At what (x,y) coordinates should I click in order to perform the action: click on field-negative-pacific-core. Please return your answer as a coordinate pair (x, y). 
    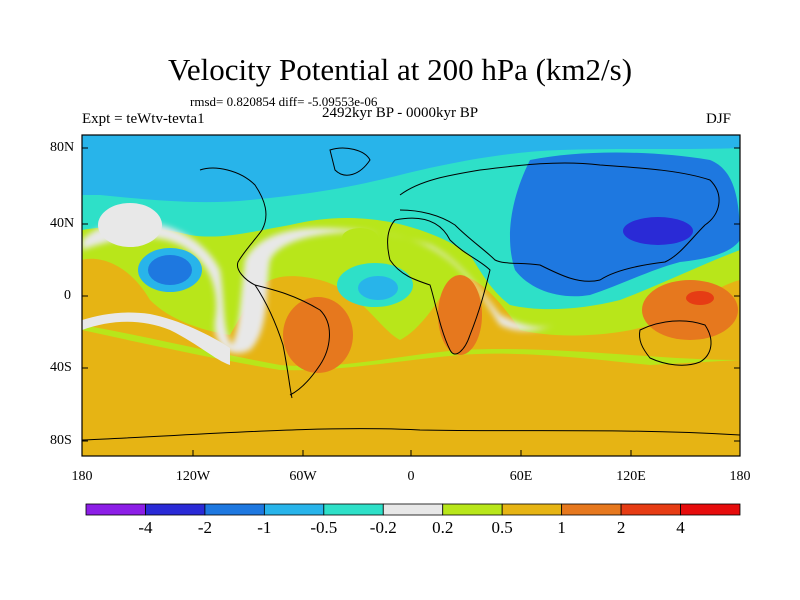
    Looking at the image, I should click on (170, 270).